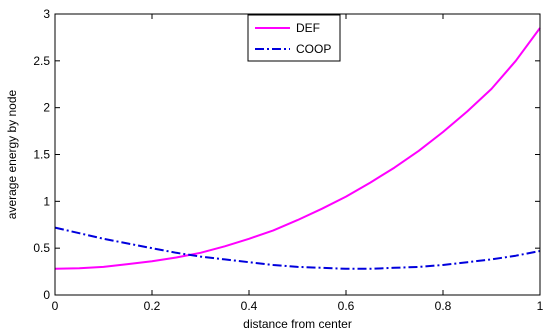  Describe the element at coordinates (249, 306) in the screenshot. I see `x-tick-label: 0.4` at that location.